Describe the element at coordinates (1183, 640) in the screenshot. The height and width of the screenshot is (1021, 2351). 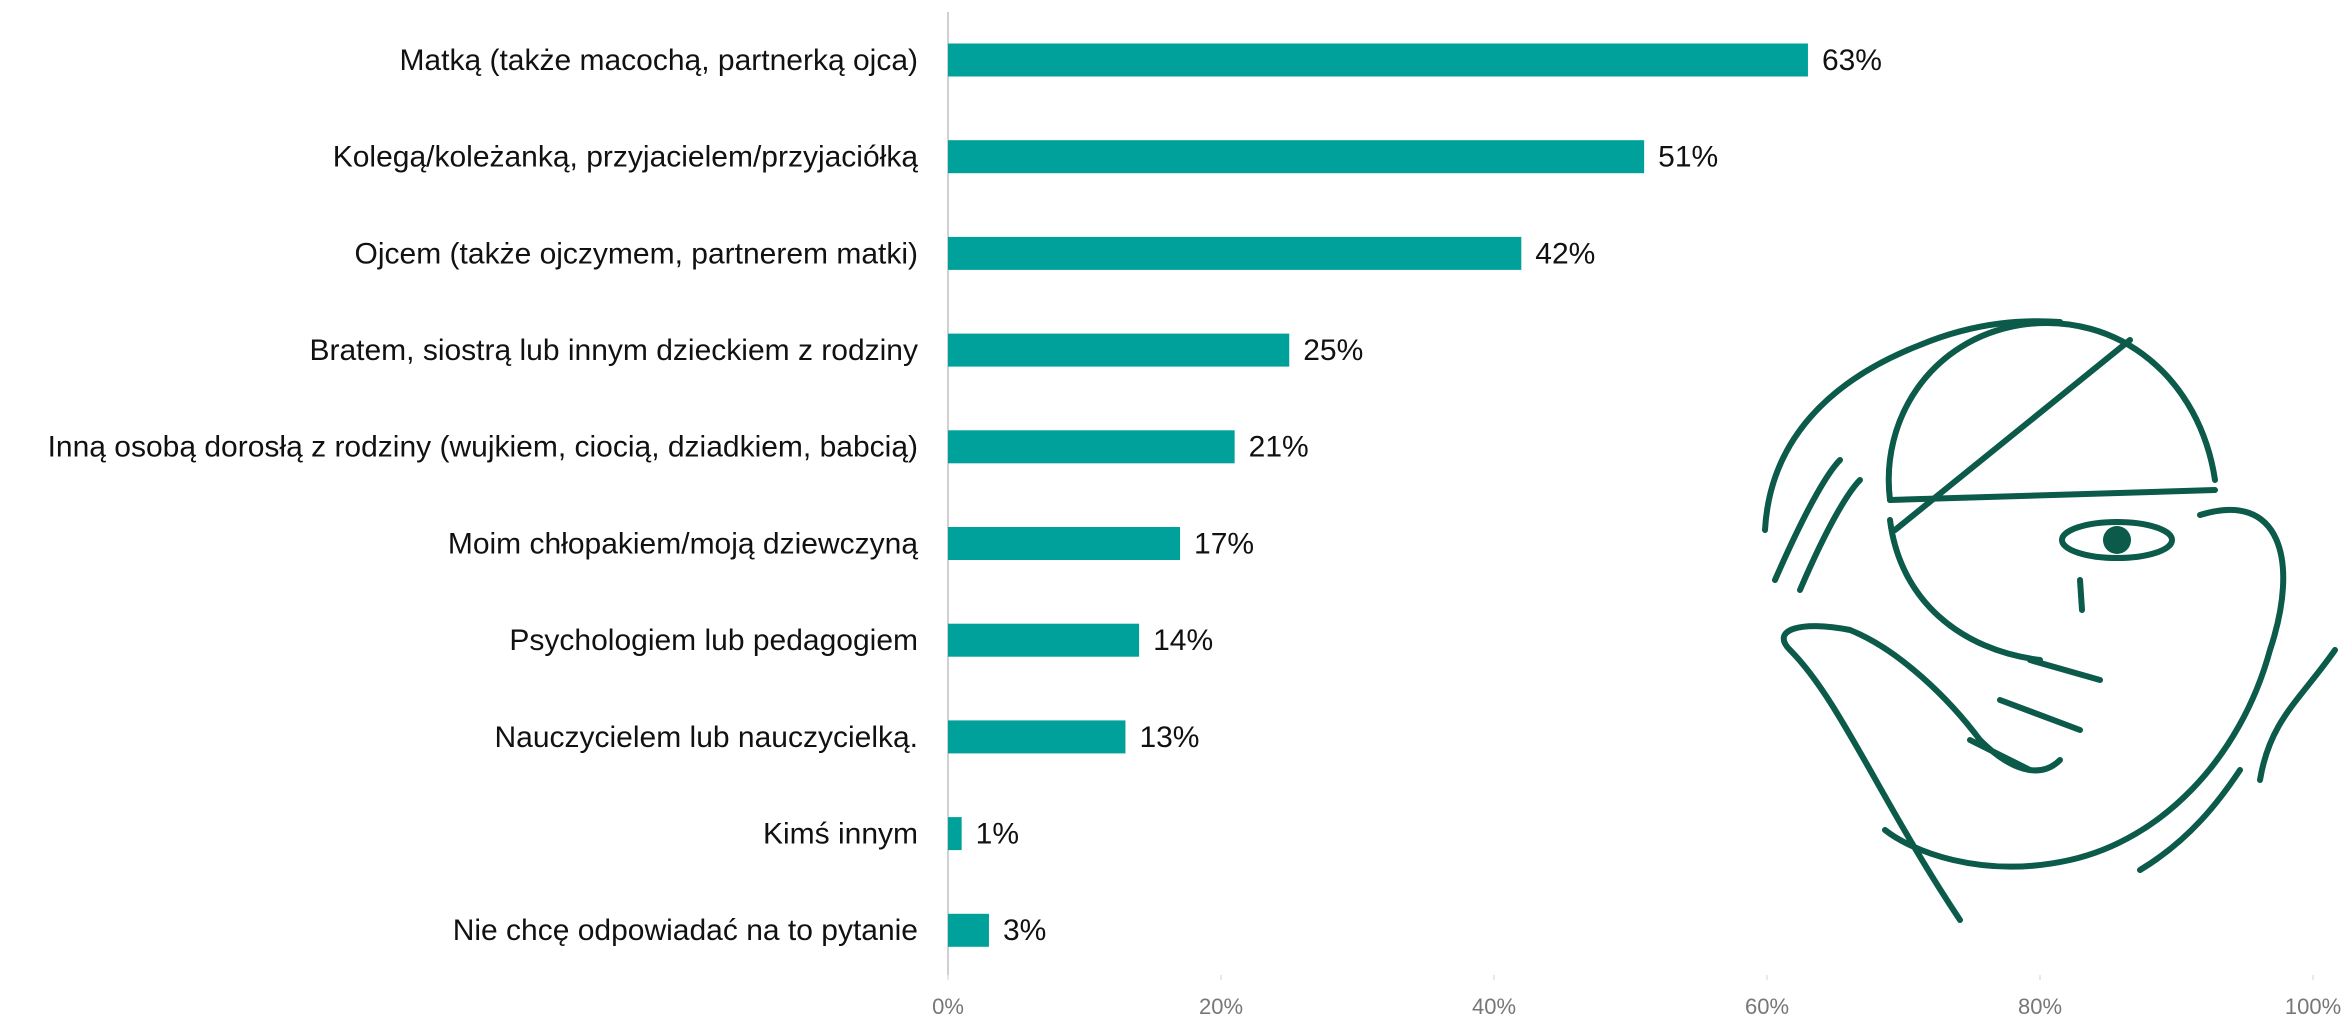
I see `value-label: 14%` at that location.